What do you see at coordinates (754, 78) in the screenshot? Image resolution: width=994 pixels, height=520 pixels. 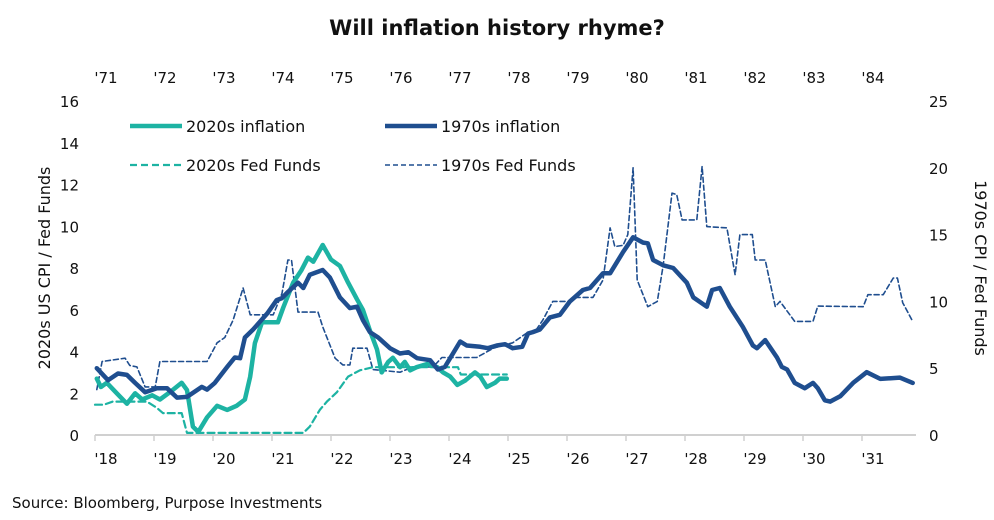 I see `x-top-tick-label: '82` at bounding box center [754, 78].